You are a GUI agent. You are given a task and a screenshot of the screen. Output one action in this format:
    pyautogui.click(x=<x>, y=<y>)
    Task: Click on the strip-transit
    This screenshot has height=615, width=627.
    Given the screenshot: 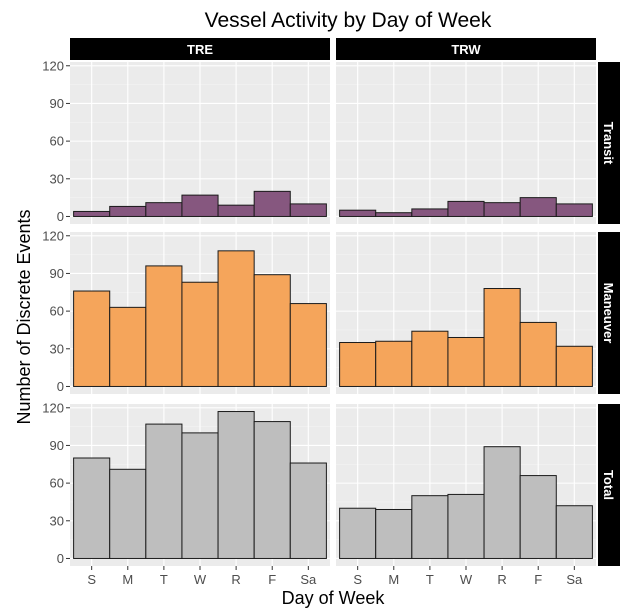 What is the action you would take?
    pyautogui.click(x=609, y=143)
    